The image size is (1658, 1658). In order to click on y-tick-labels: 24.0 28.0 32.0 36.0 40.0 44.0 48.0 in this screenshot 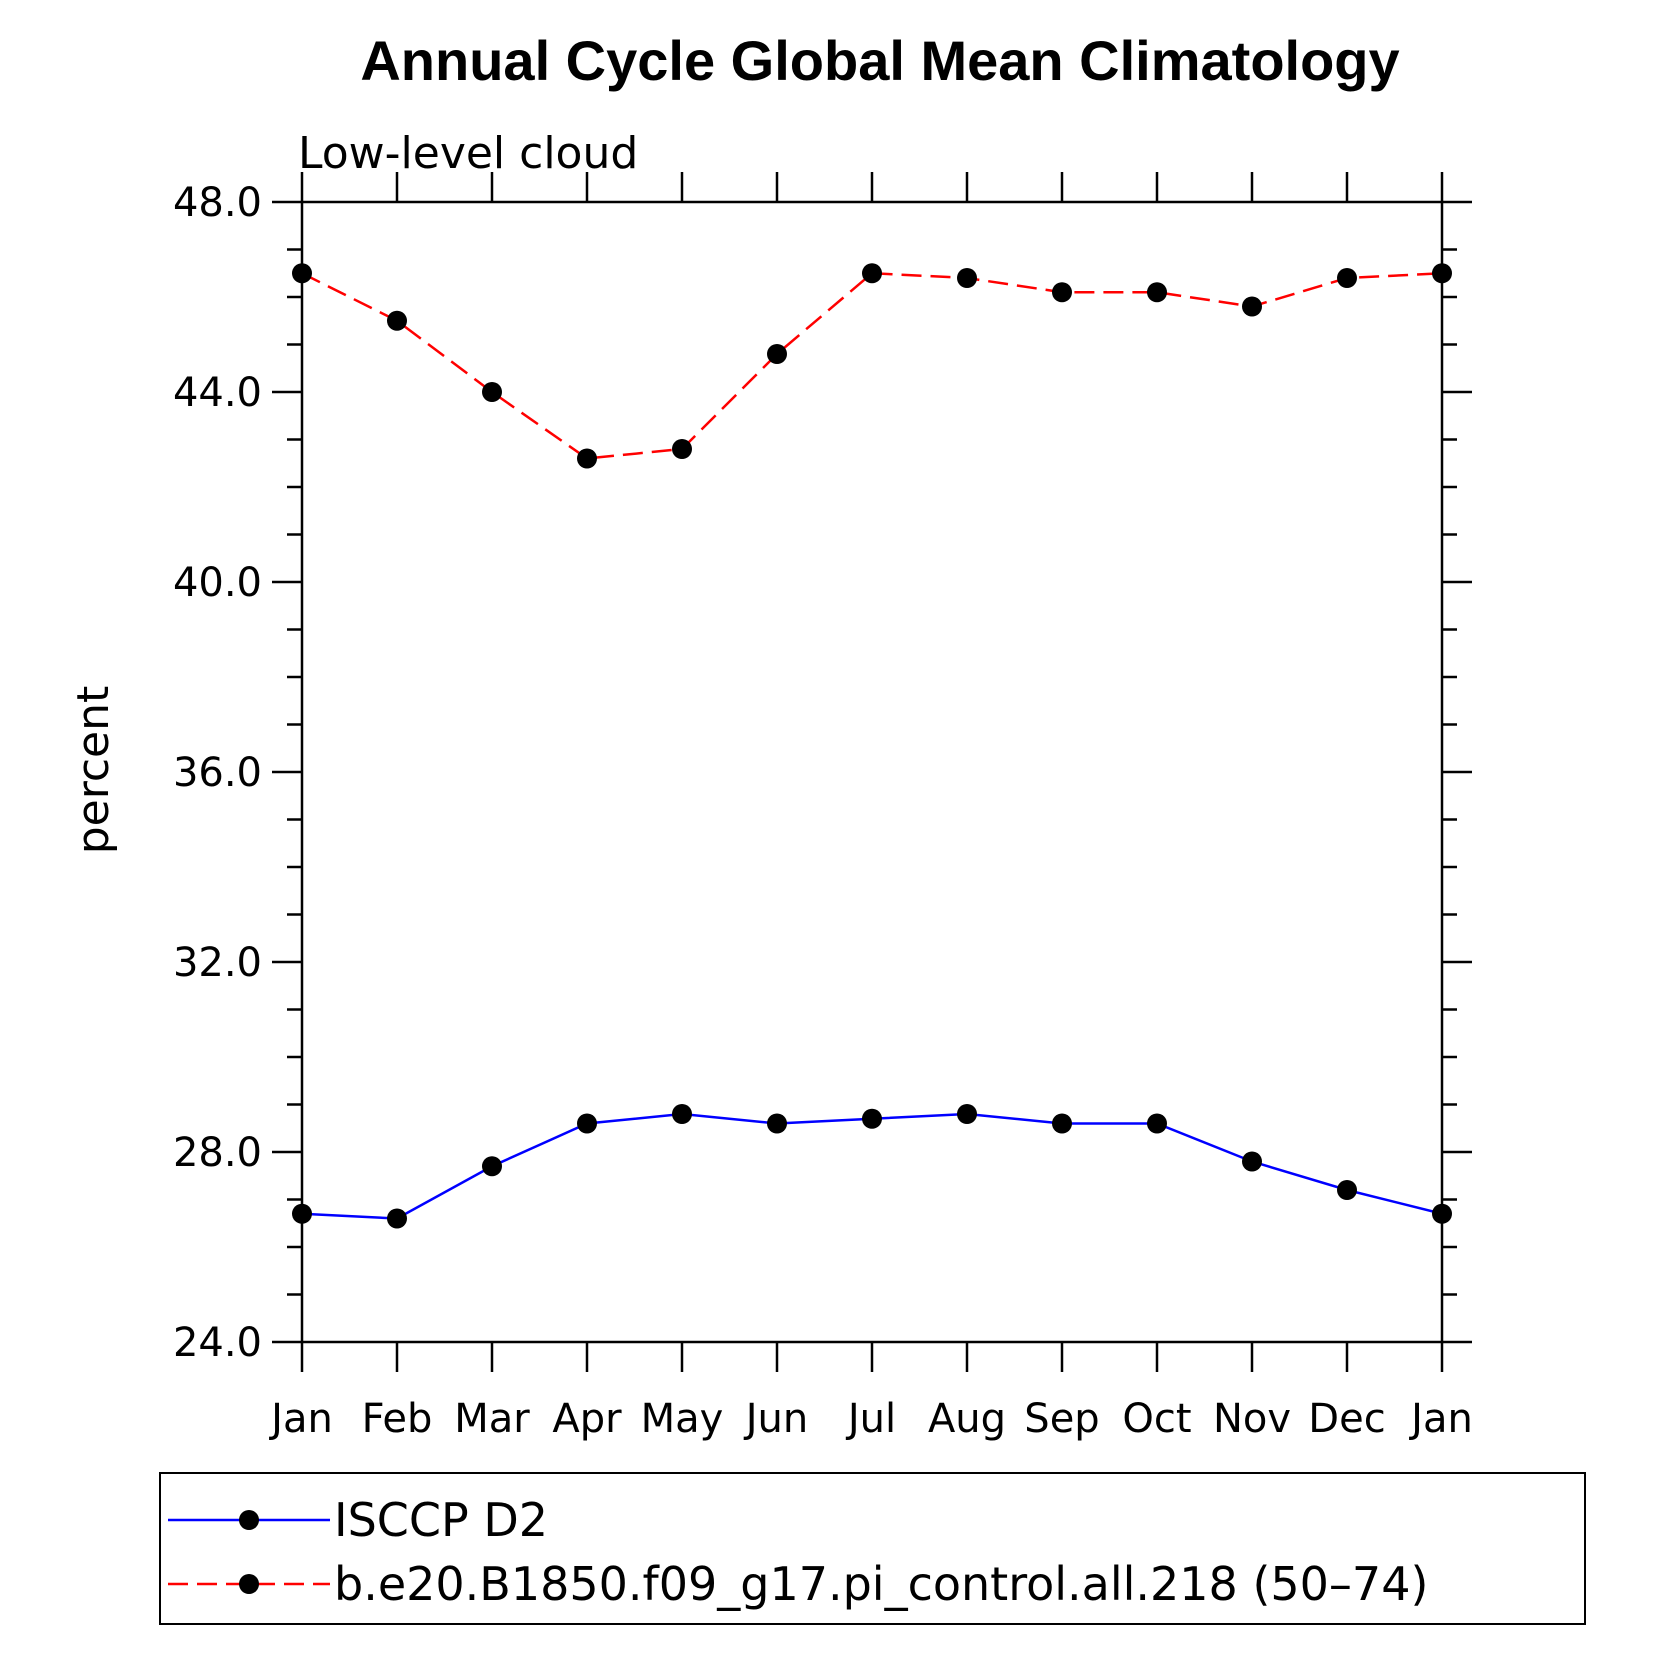, I will do `click(217, 773)`.